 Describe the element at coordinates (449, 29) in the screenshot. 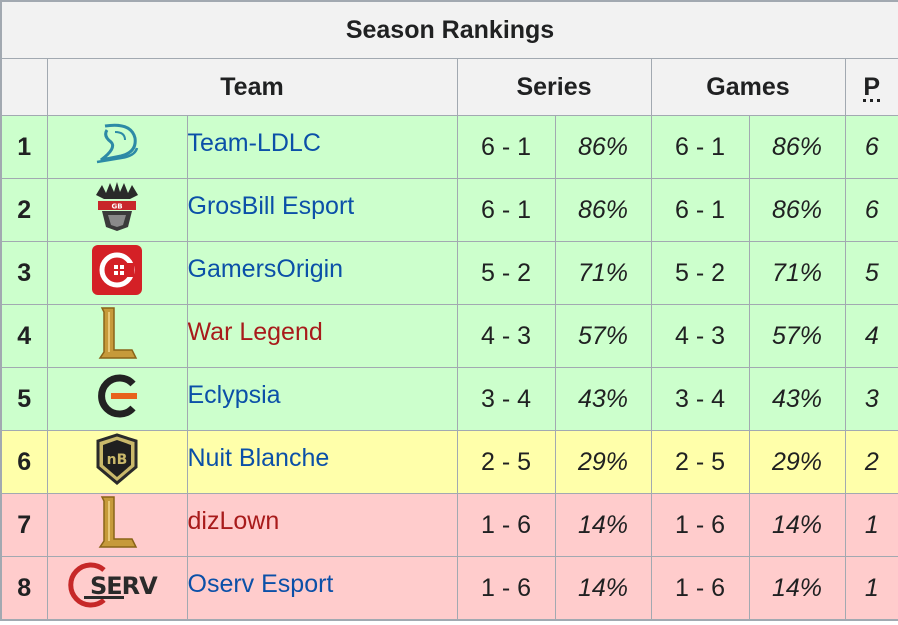

I see `table-title: Season Rankings` at that location.